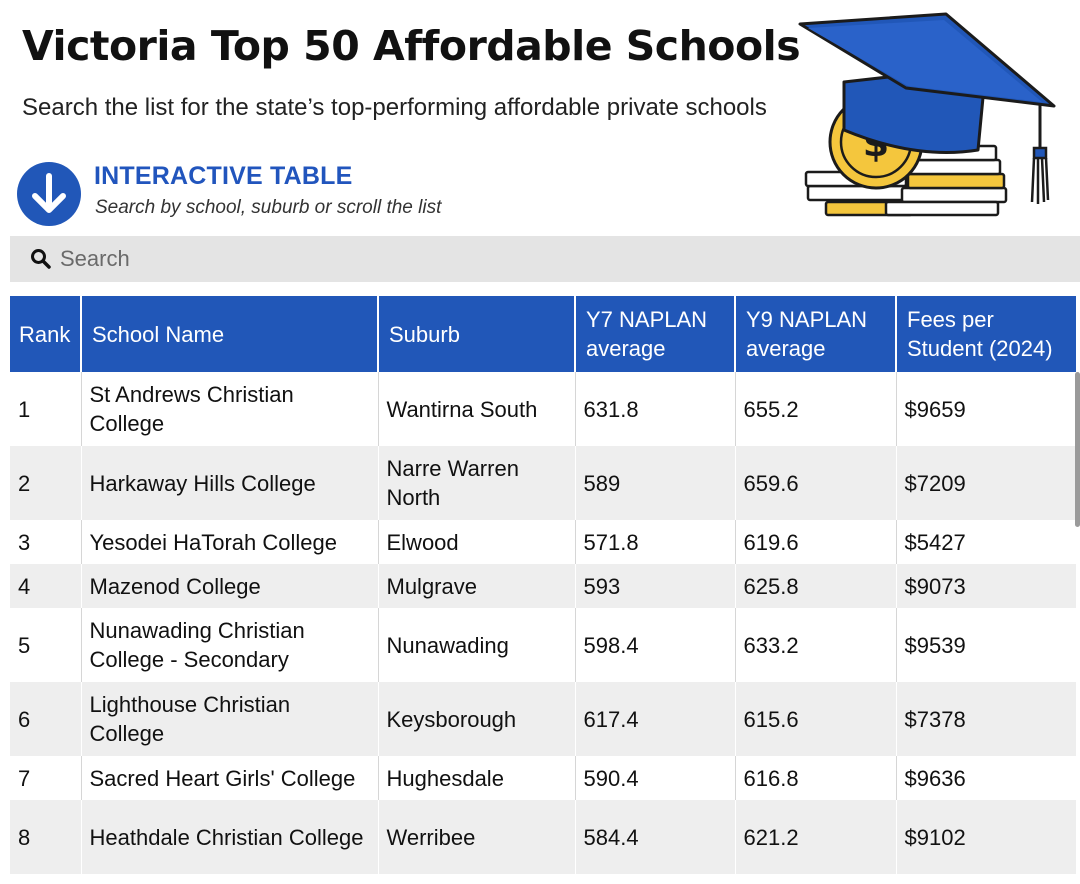  Describe the element at coordinates (46, 719) in the screenshot. I see `cell-rank: 6` at that location.